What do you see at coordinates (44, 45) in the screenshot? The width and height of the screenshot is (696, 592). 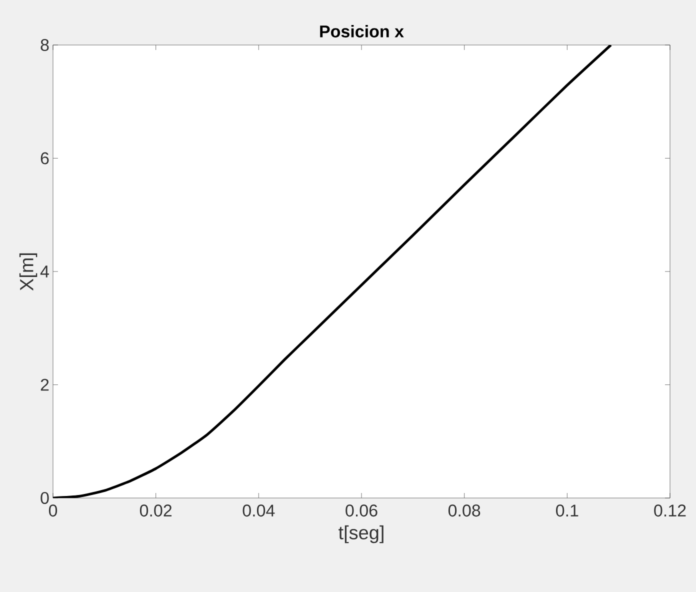 I see `y-tick-label: 8` at bounding box center [44, 45].